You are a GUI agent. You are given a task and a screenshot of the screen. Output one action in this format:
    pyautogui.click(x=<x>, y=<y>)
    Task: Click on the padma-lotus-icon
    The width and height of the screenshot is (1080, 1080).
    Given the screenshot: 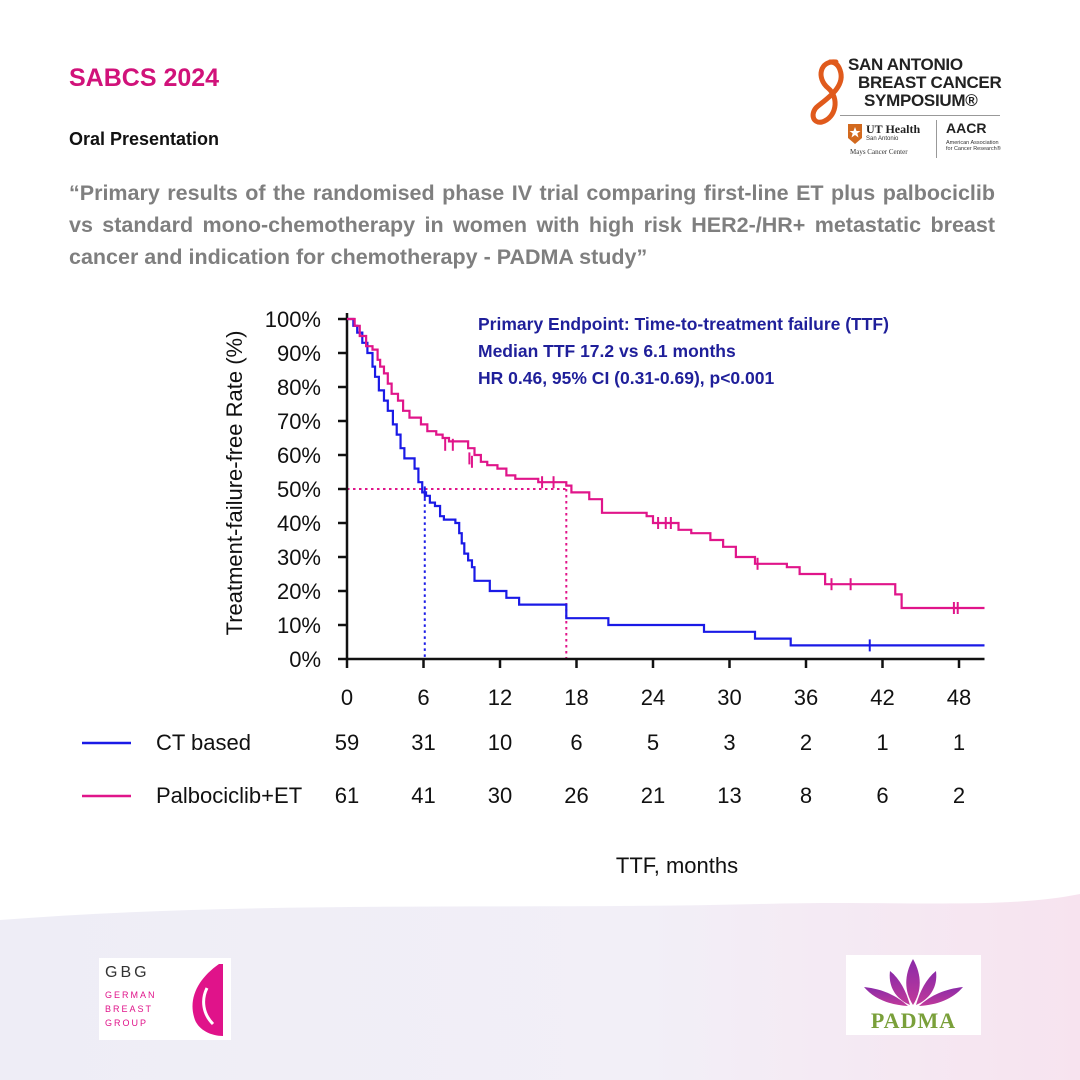 What is the action you would take?
    pyautogui.click(x=913, y=982)
    